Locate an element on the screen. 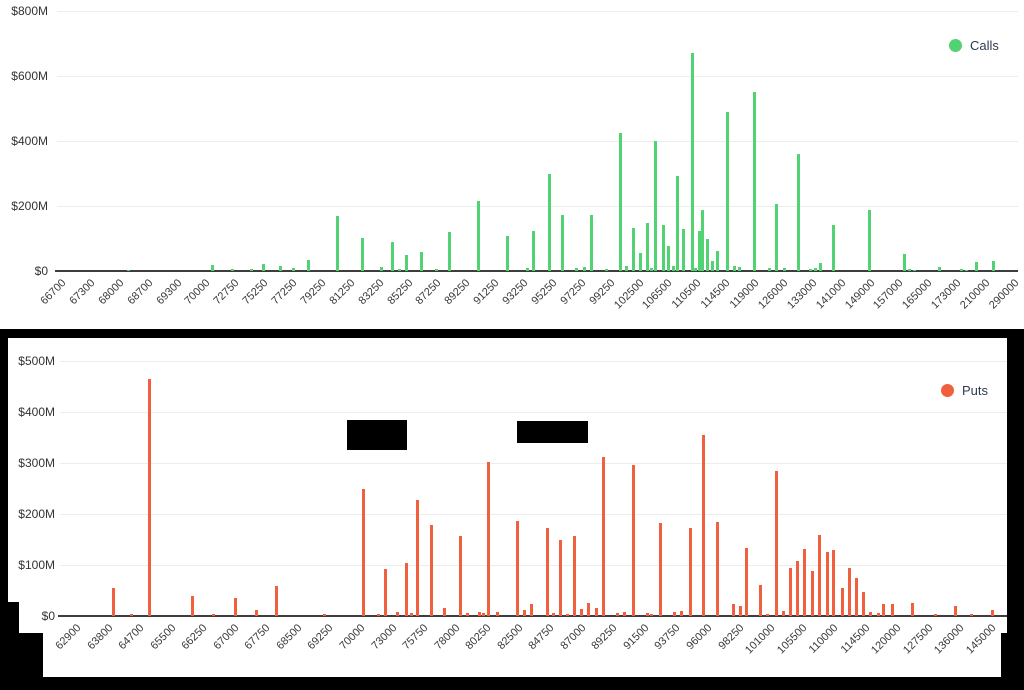  puts-y-tick-label: $400M is located at coordinates (36, 412).